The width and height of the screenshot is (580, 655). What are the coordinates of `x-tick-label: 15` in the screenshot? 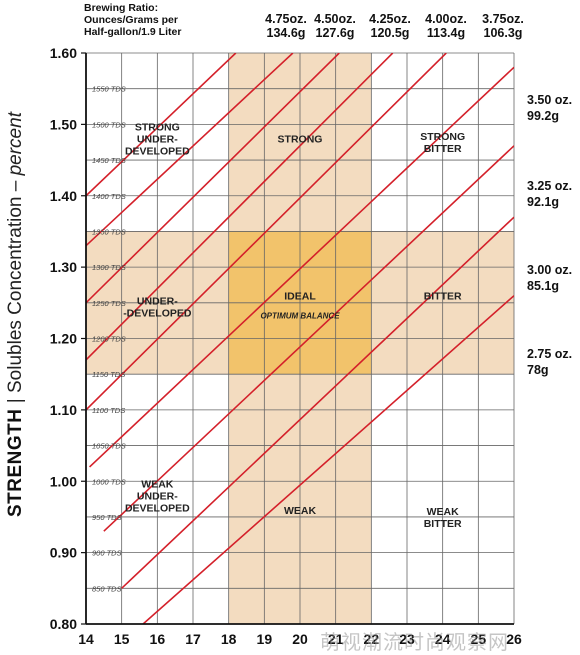 It's located at (122, 639).